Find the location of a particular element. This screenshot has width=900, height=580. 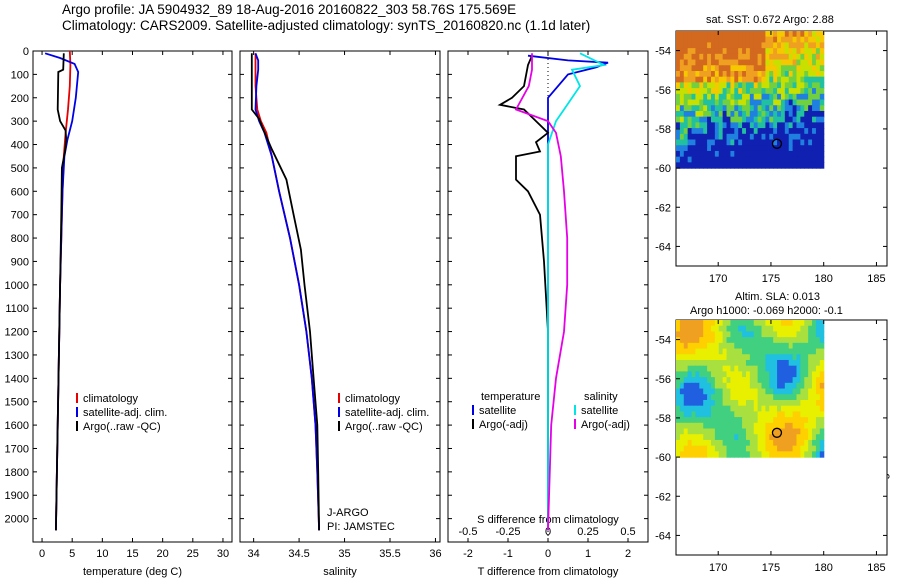

sst-lat-tick-label: -60 is located at coordinates (663, 169).